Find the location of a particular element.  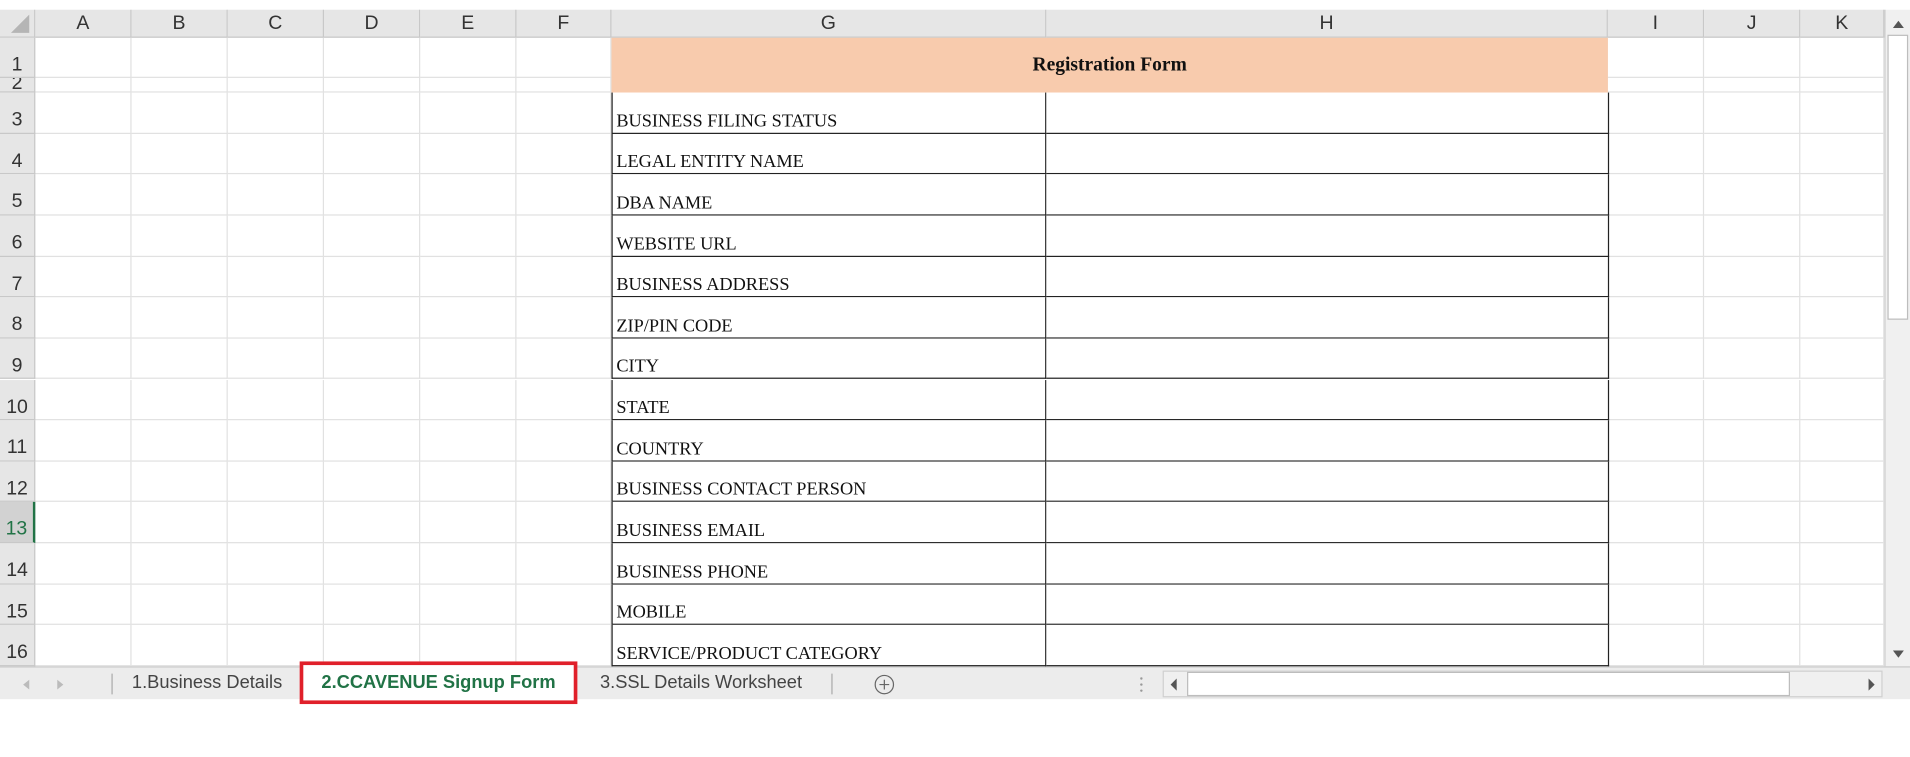

column-header: E is located at coordinates (468, 23).